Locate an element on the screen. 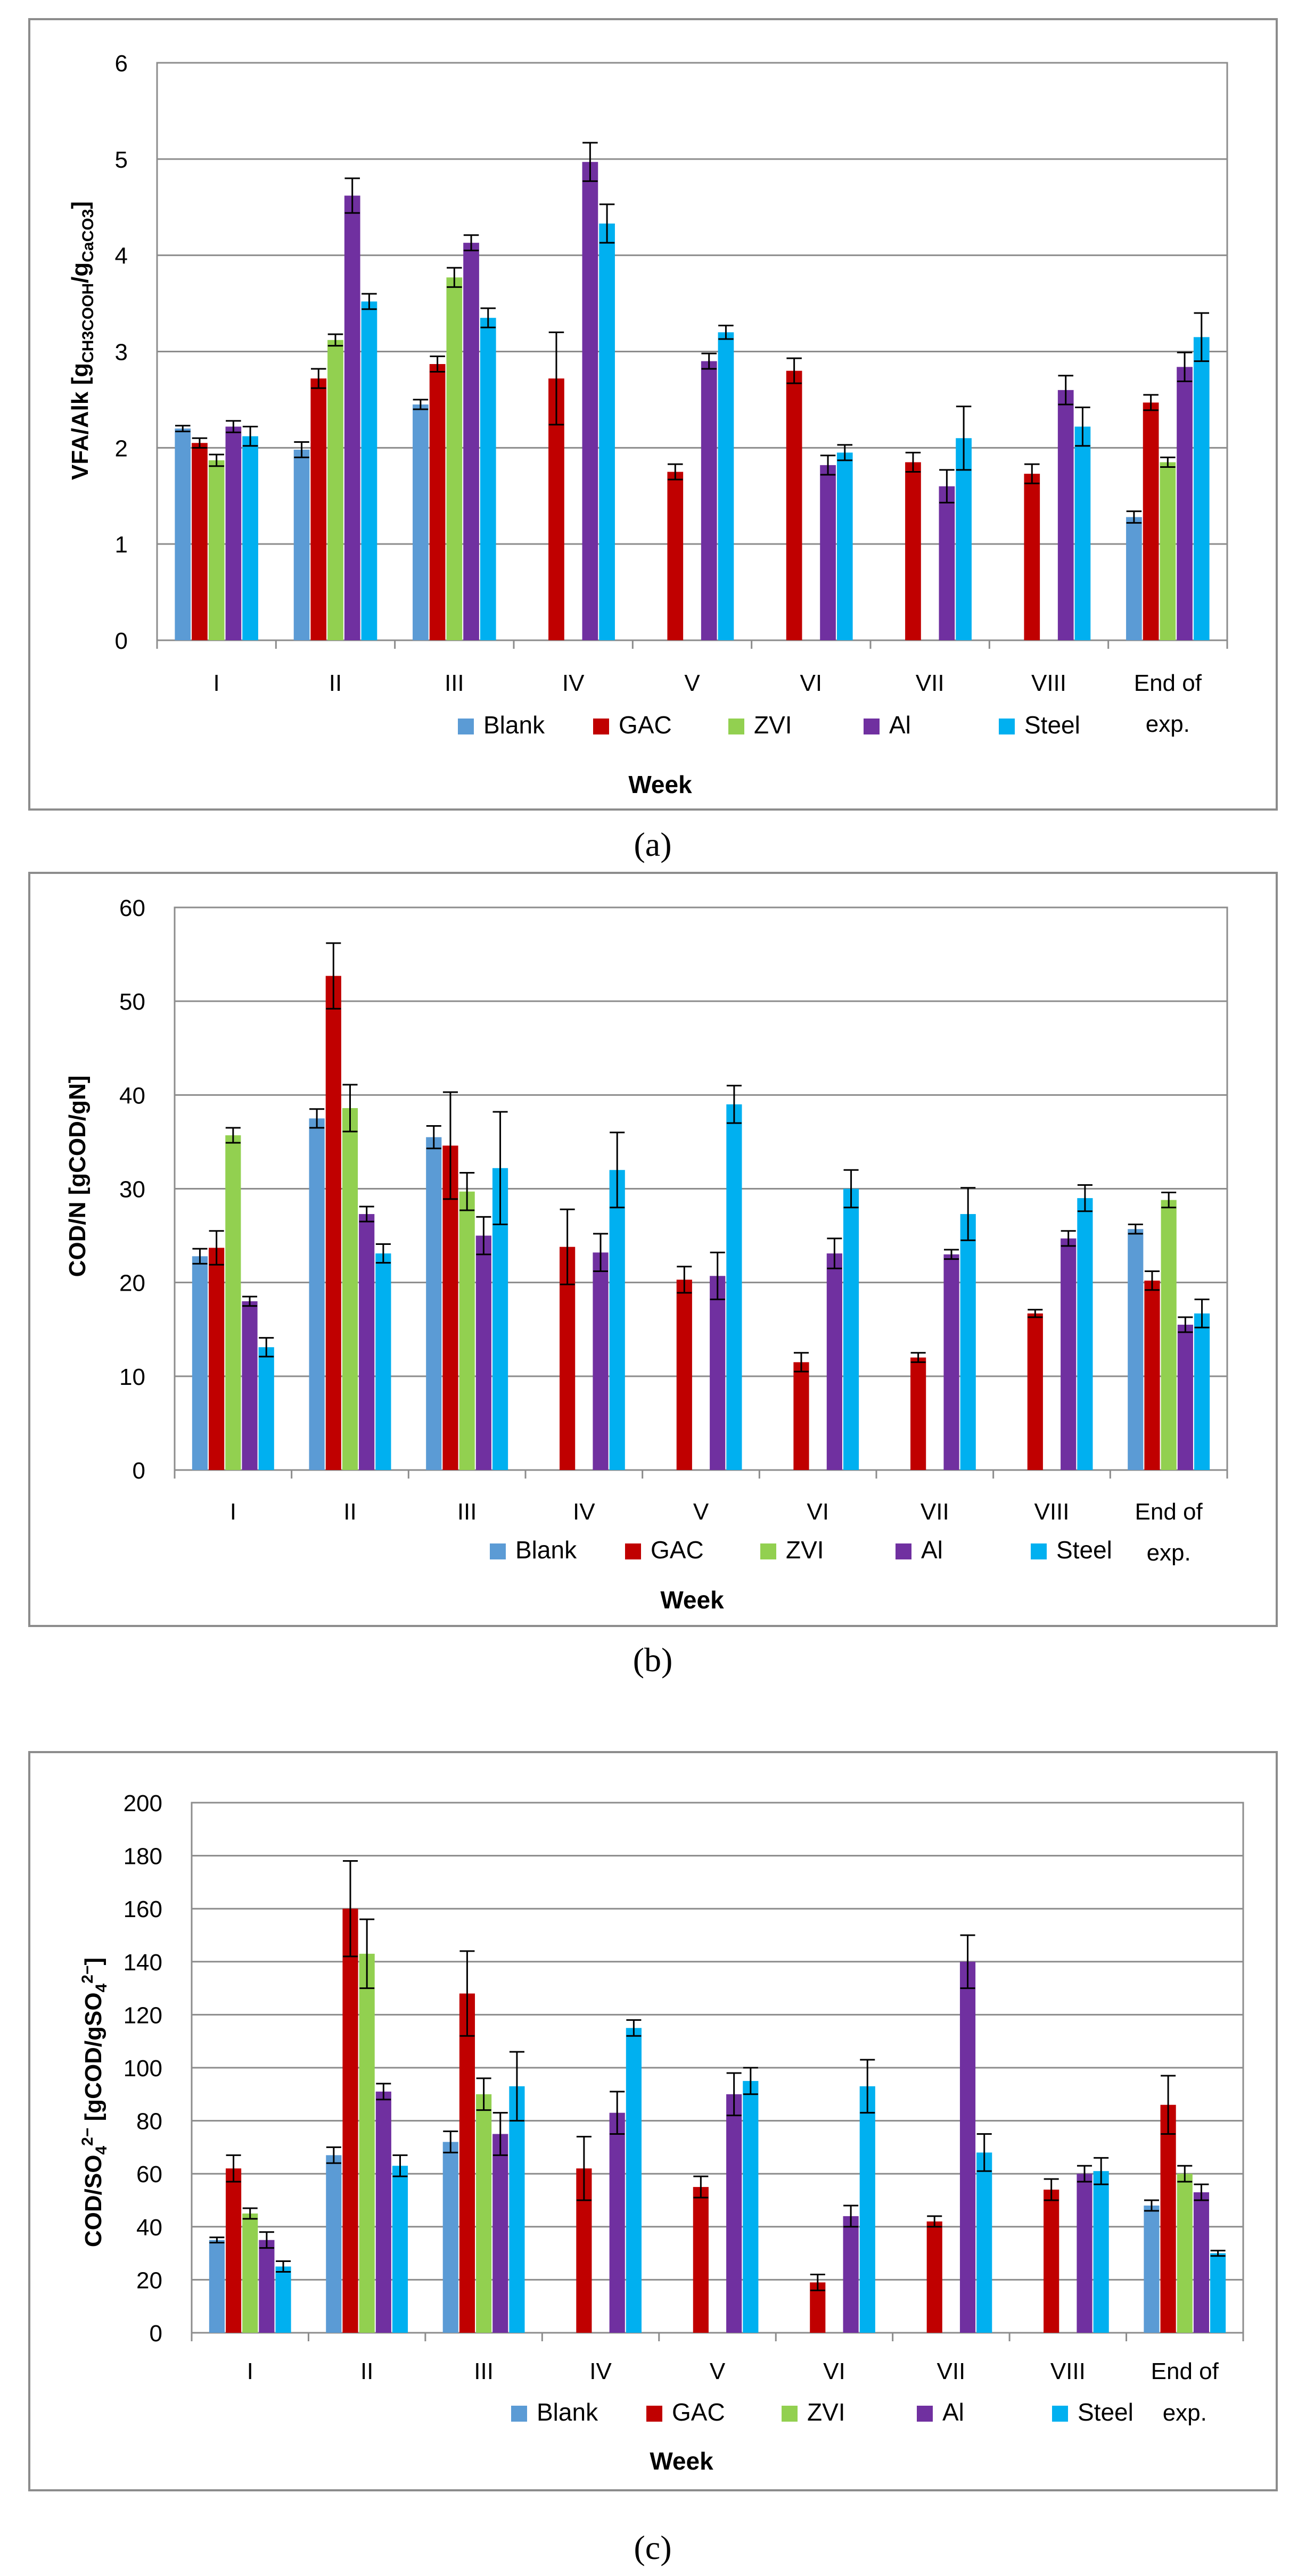 The height and width of the screenshot is (2576, 1306). panel-caption-b: (b) is located at coordinates (653, 1660).